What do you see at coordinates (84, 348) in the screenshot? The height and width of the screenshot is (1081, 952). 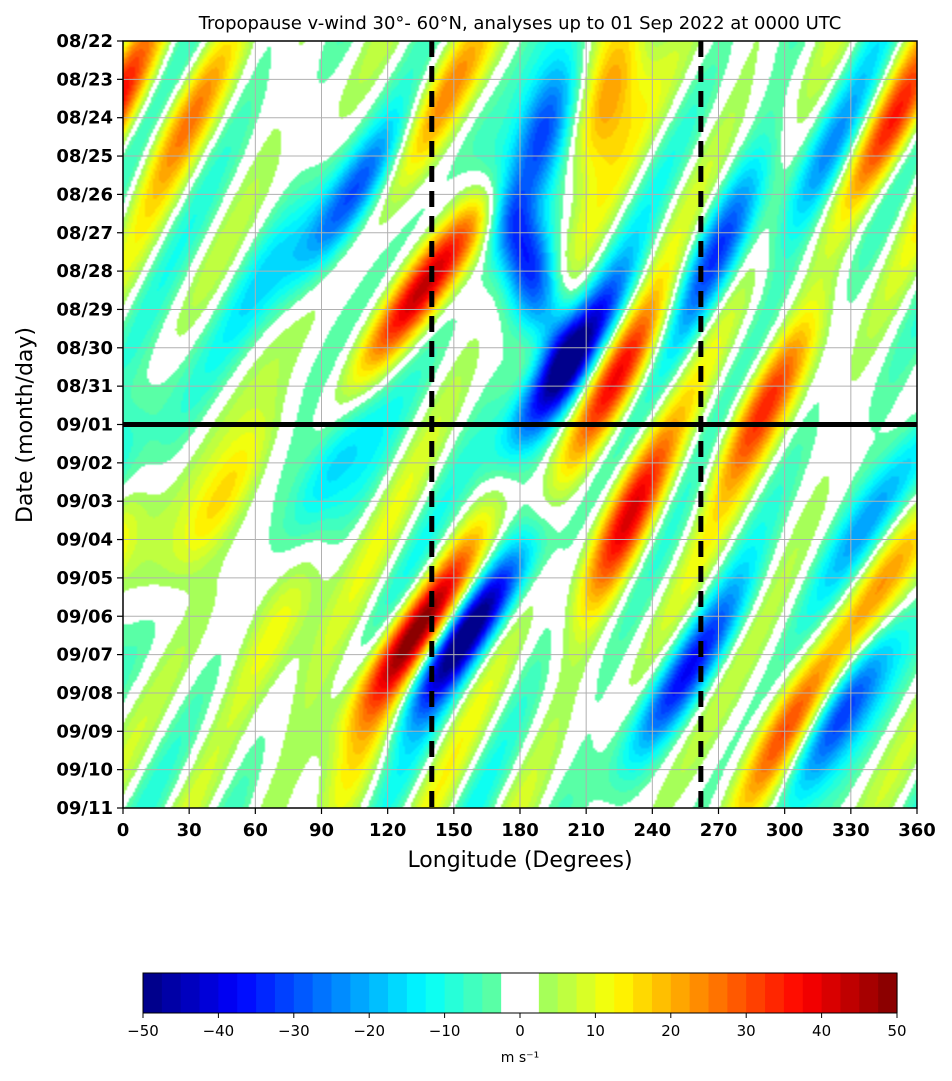 I see `y-tick-label: 08/30` at bounding box center [84, 348].